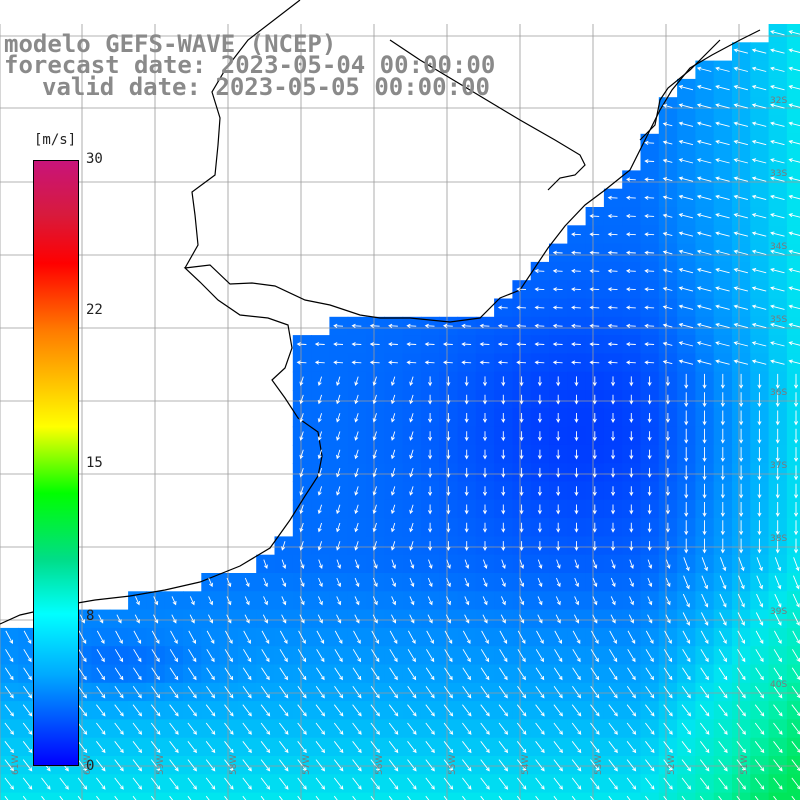 This screenshot has width=800, height=800. Describe the element at coordinates (88, 765) in the screenshot. I see `longitude-label: 60W` at that location.